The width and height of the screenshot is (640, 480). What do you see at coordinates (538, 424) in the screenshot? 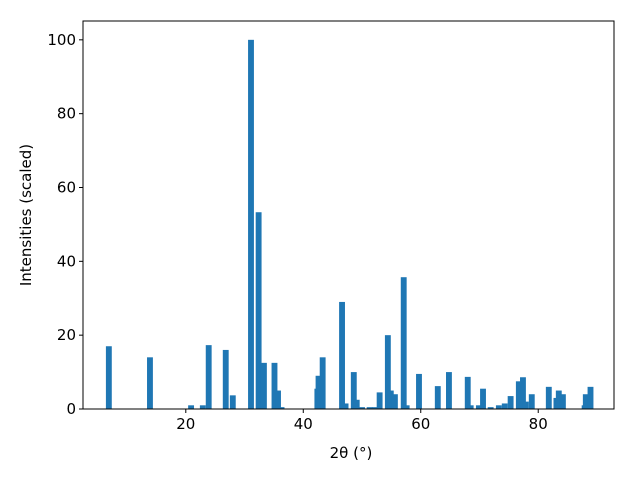
I see `x-tick-label: 80` at bounding box center [538, 424].